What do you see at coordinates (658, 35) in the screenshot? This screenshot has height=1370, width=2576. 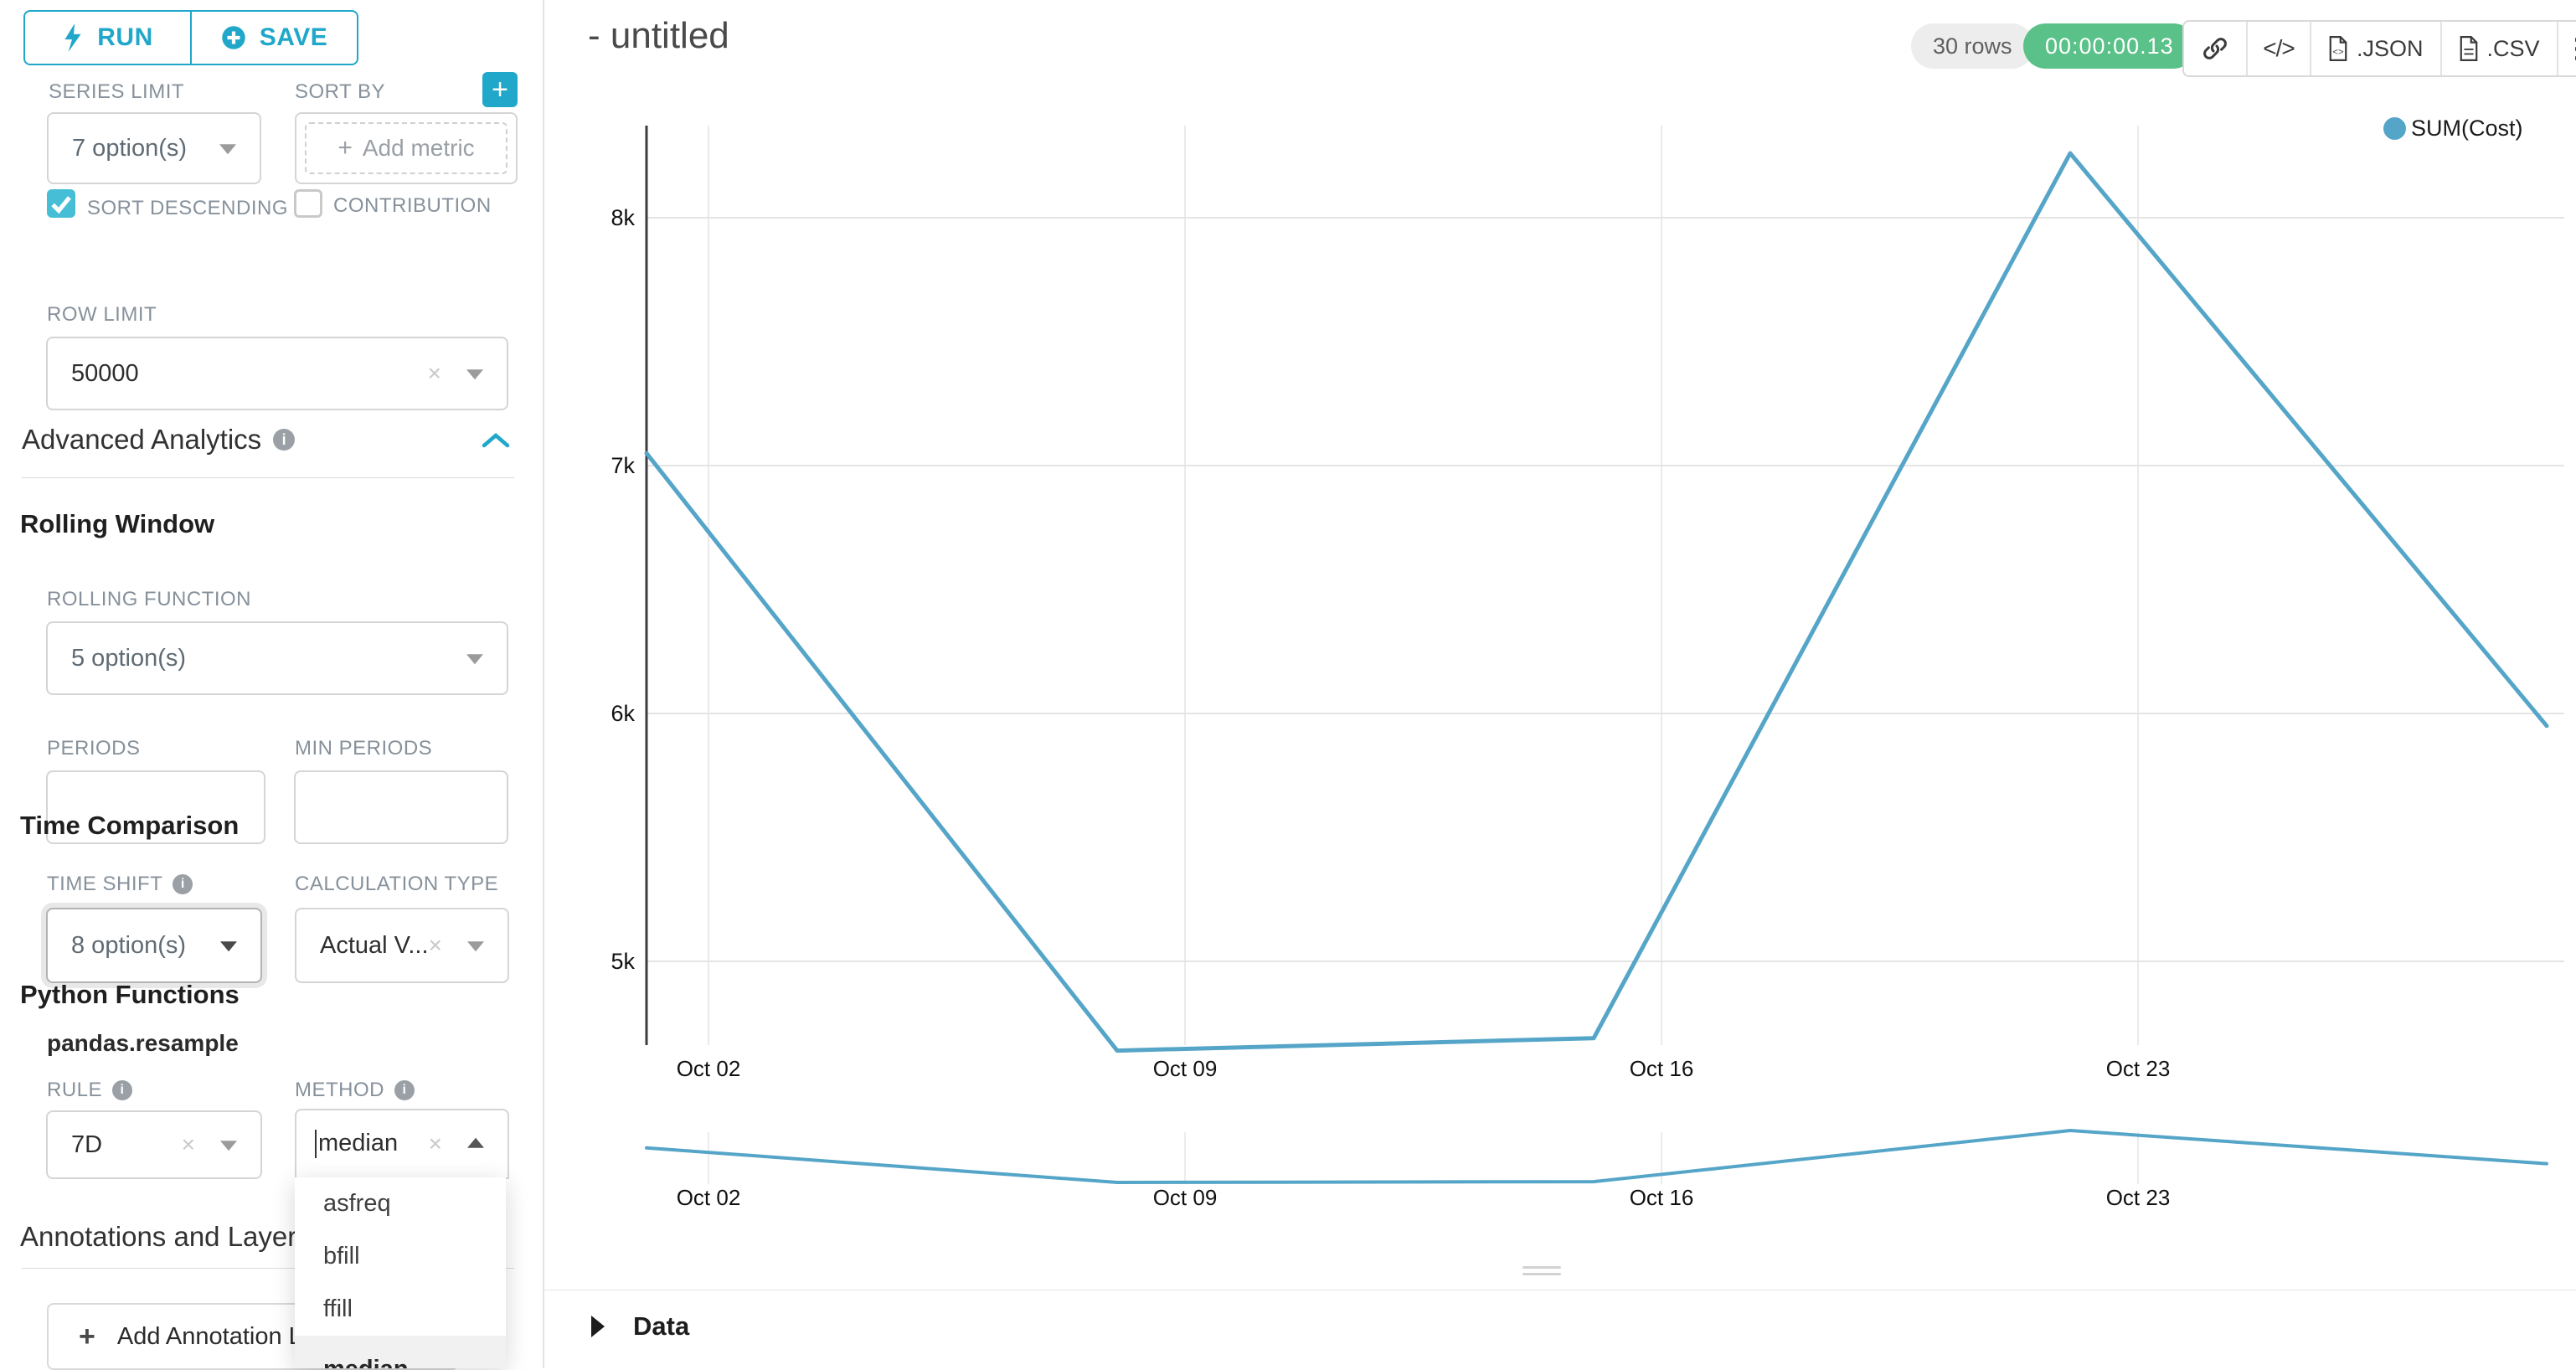 I see `chart-title: - untitled` at bounding box center [658, 35].